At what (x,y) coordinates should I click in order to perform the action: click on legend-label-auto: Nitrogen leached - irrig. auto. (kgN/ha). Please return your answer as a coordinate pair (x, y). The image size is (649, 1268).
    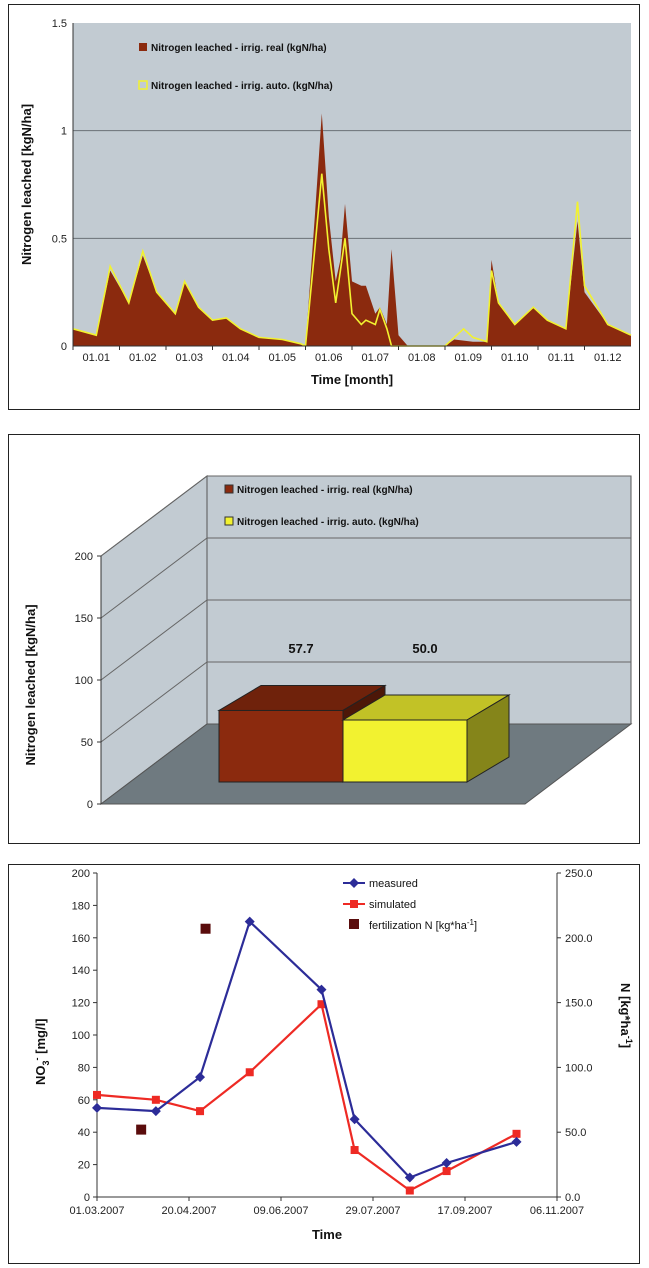
    Looking at the image, I should click on (242, 86).